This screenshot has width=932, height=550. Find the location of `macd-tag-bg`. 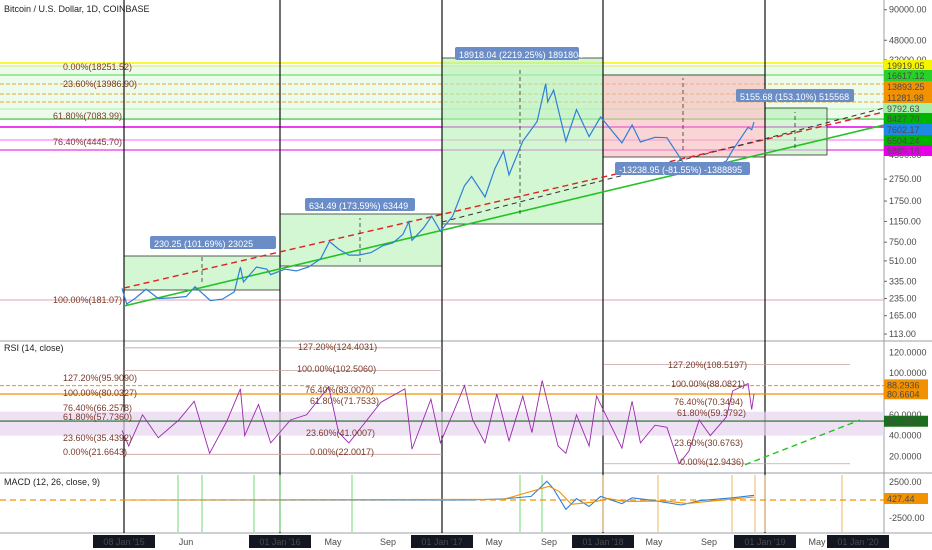

macd-tag-bg is located at coordinates (906, 498).